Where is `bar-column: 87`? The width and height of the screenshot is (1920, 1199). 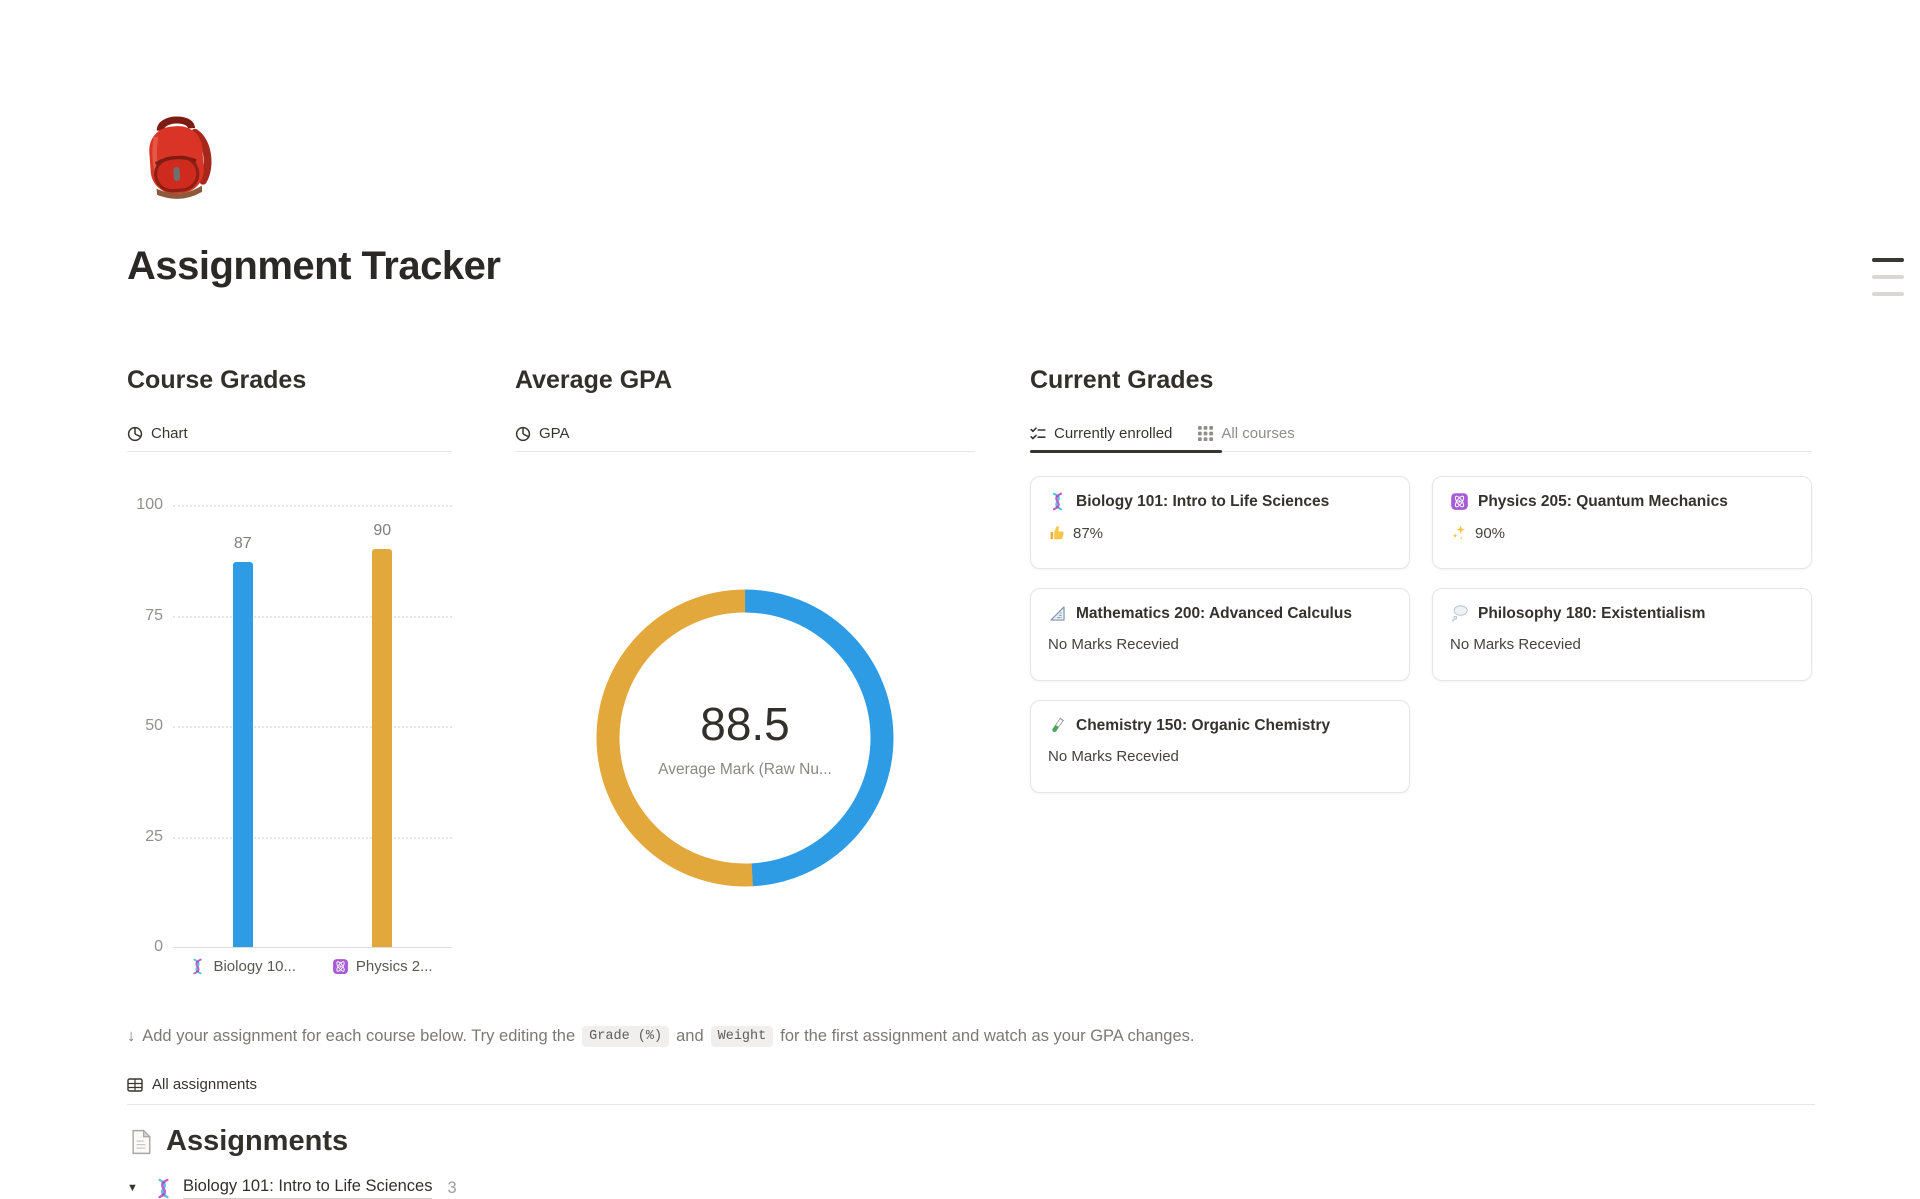 bar-column: 87 is located at coordinates (243, 726).